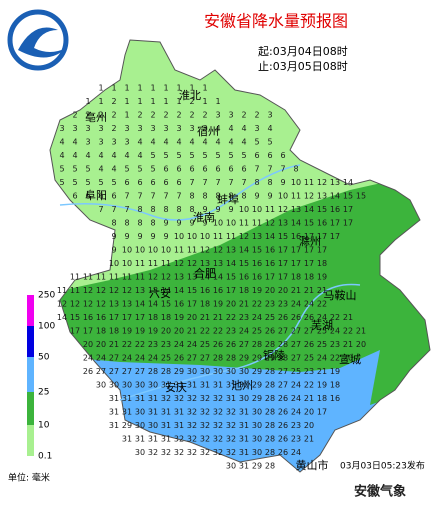 This screenshot has height=520, width=444. Describe the element at coordinates (204, 217) in the screenshot. I see `city-label: 淮南` at that location.